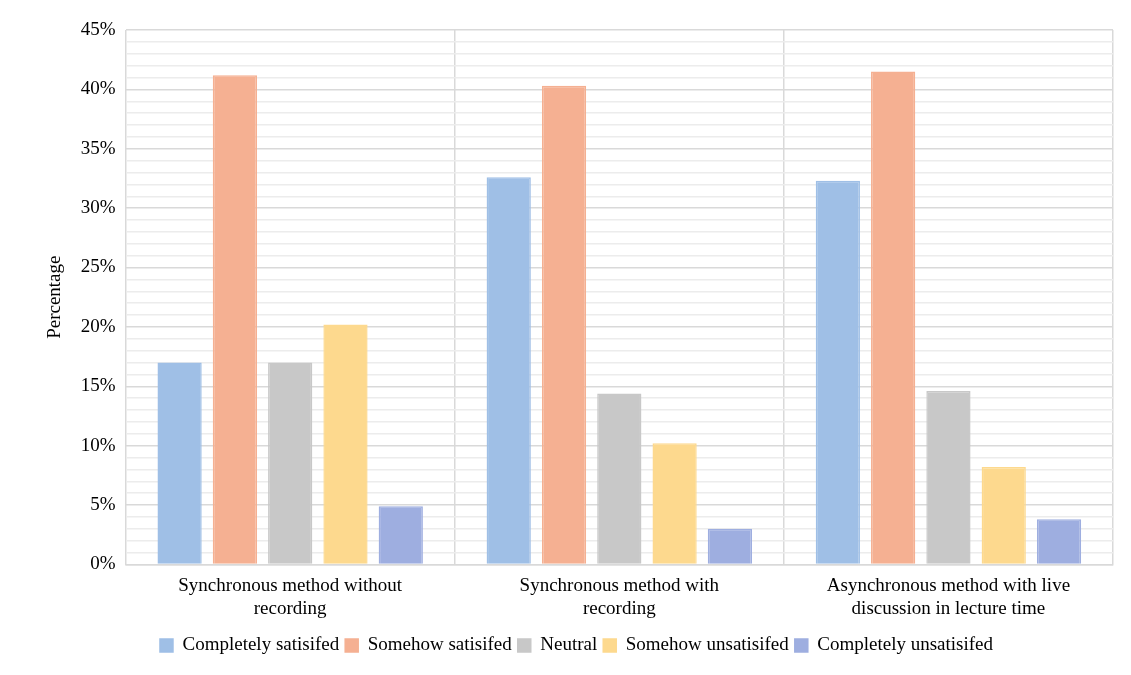 Image resolution: width=1131 pixels, height=675 pixels. Describe the element at coordinates (707, 644) in the screenshot. I see `legend-label: Somehow unsatisifed` at that location.